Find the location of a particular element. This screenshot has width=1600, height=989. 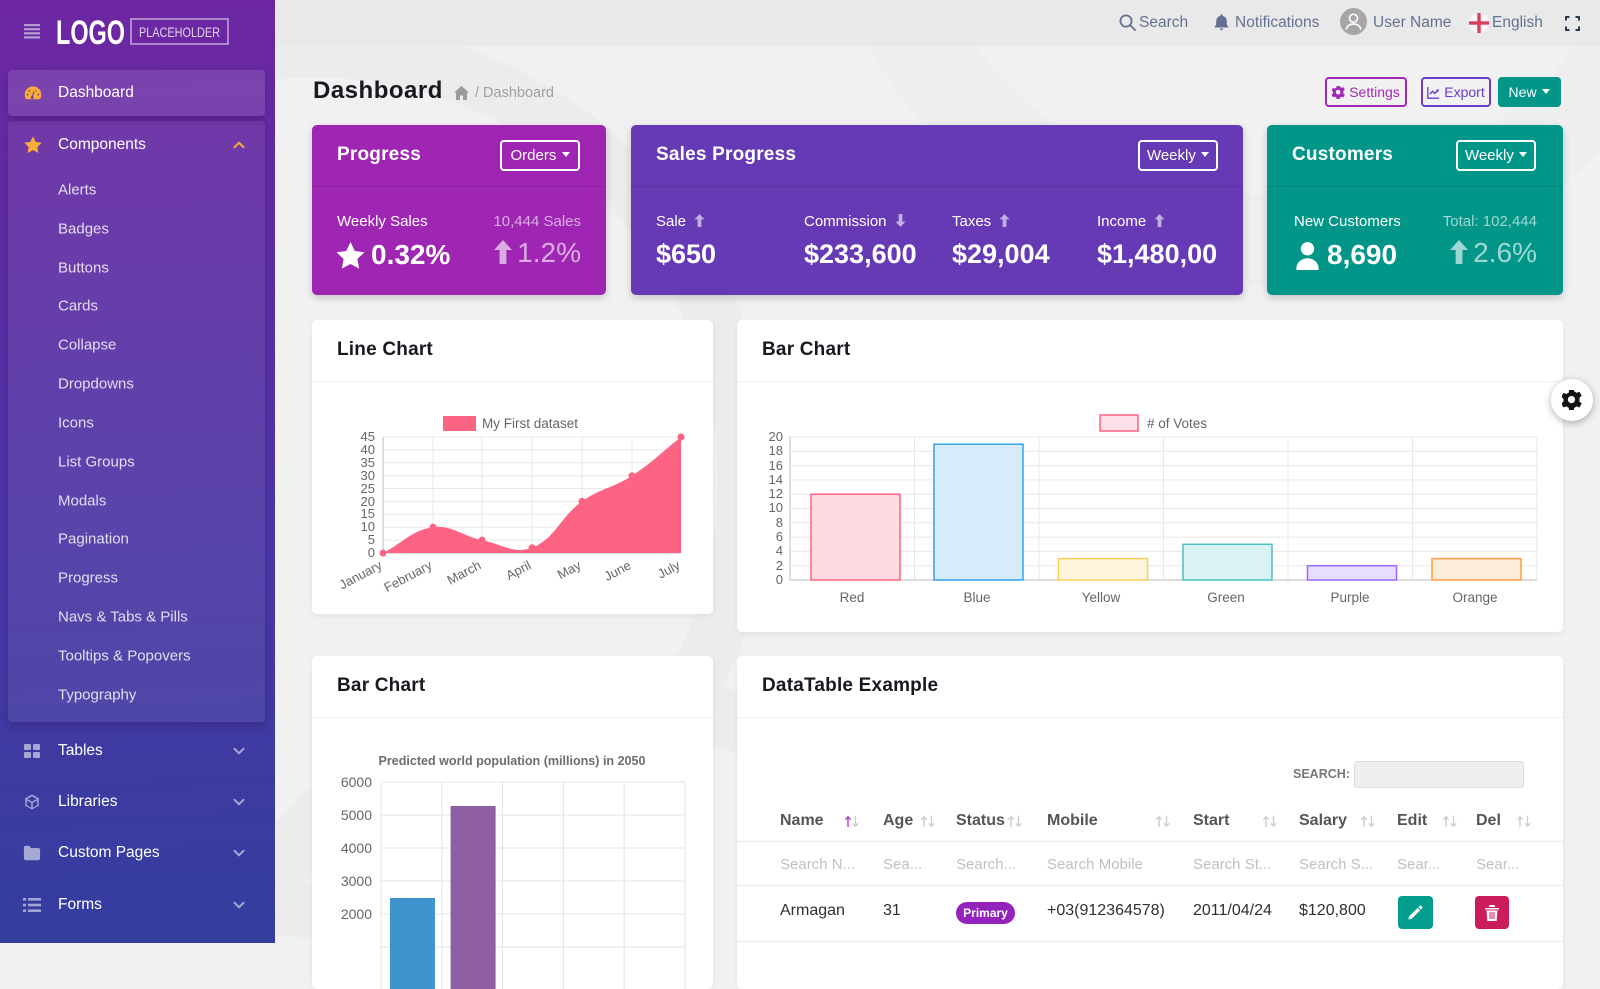

svg-text: 3000 is located at coordinates (356, 881).